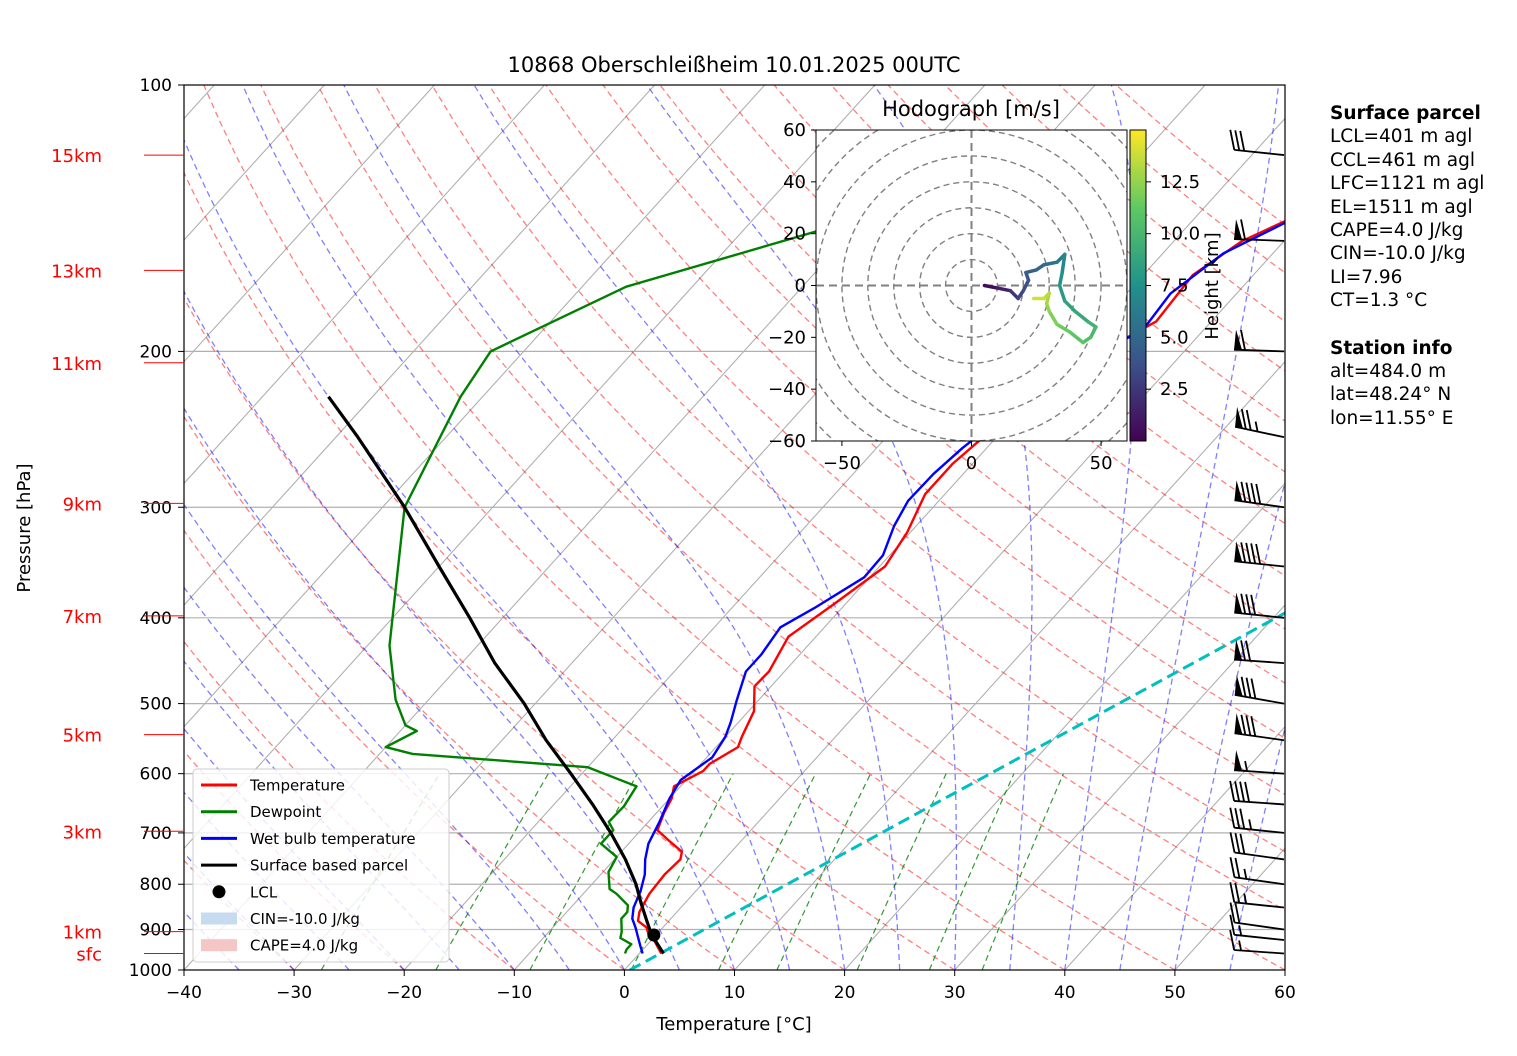  What do you see at coordinates (800, 286) in the screenshot?
I see `hodograph-y-tick-label: 0` at bounding box center [800, 286].